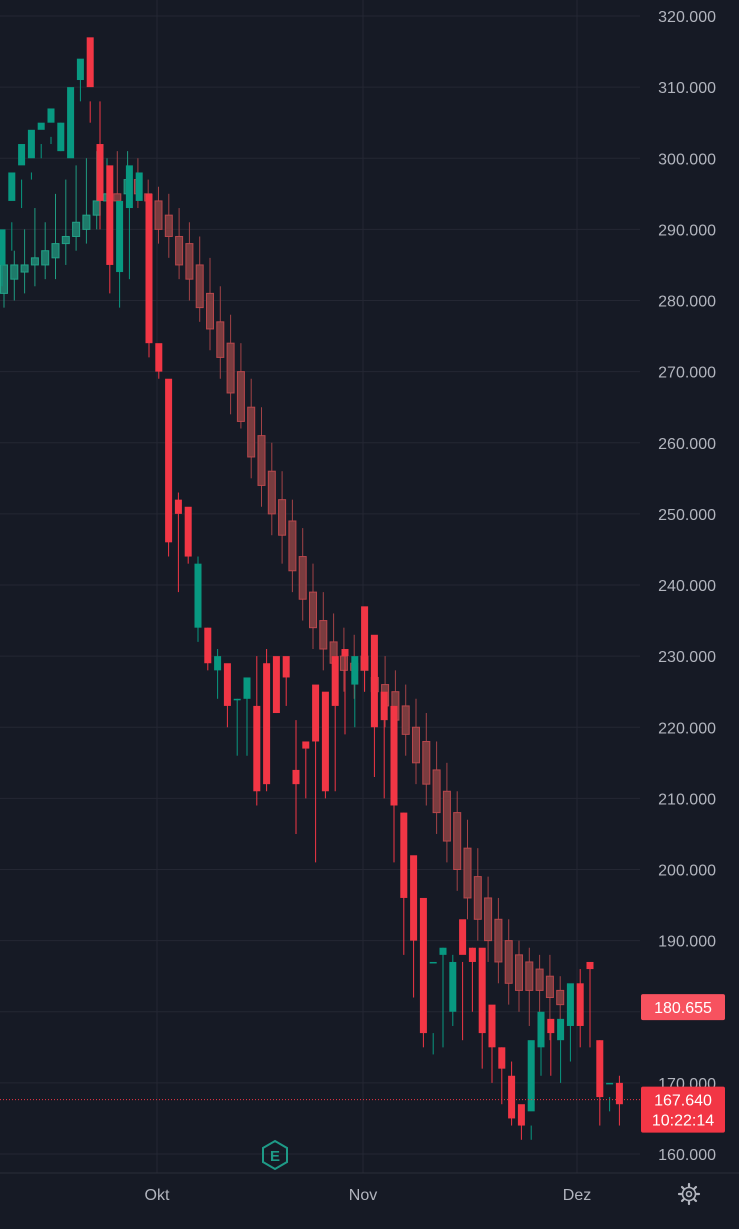 The width and height of the screenshot is (739, 1229). What do you see at coordinates (683, 1101) in the screenshot?
I see `price-label-text: 167.640` at bounding box center [683, 1101].